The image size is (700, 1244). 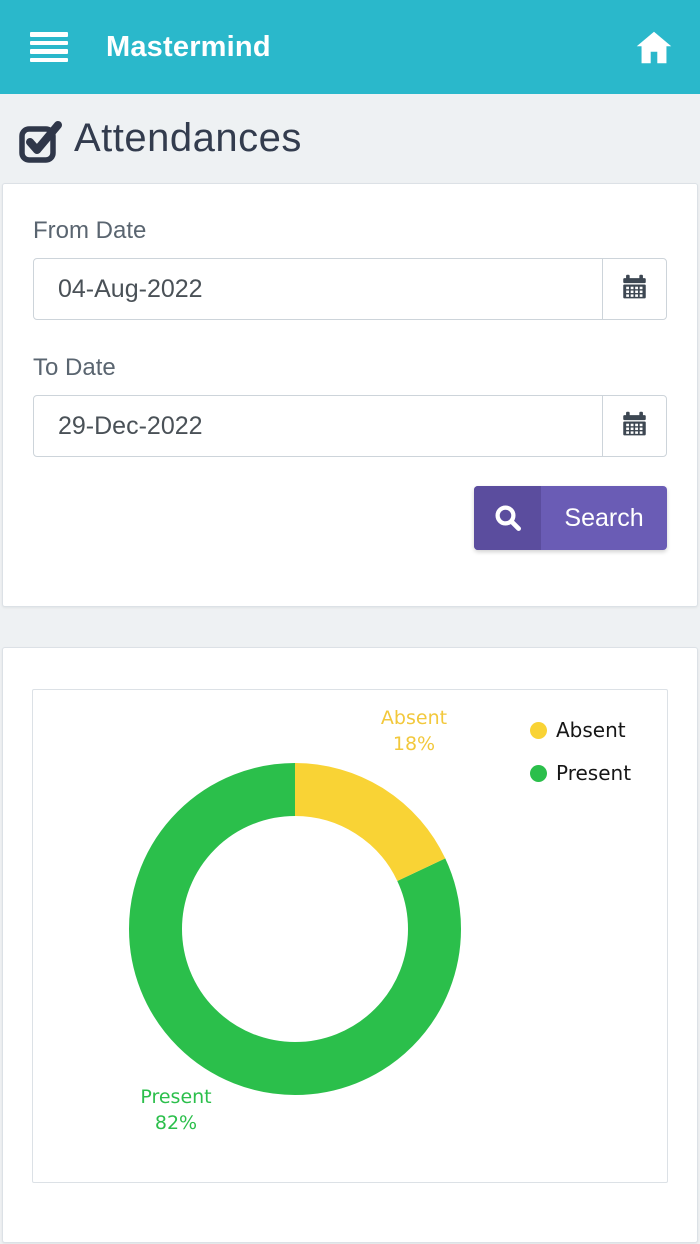 I want to click on donut-slice-absent, so click(x=295, y=929).